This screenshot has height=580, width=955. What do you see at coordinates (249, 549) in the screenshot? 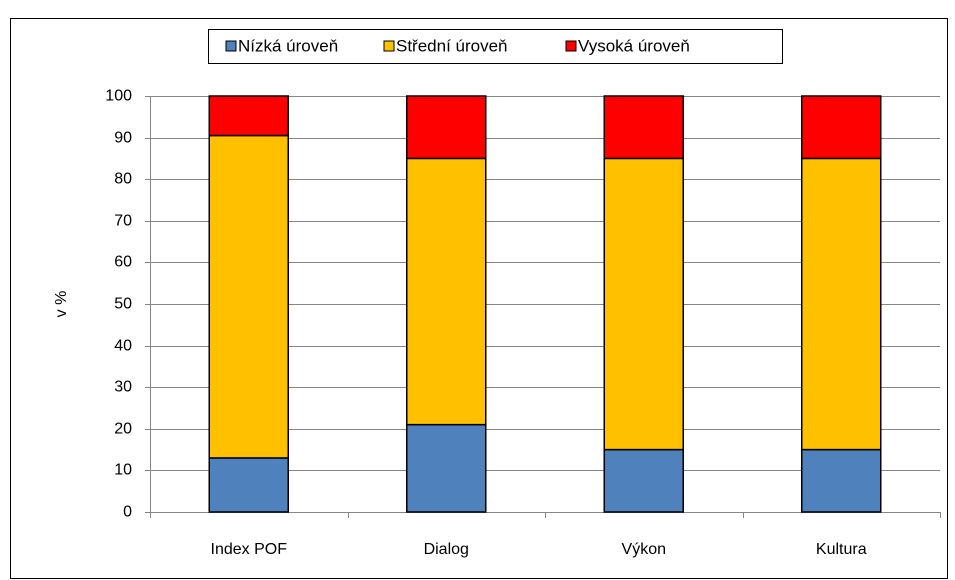
I see `x-tick-label: Index POF` at bounding box center [249, 549].